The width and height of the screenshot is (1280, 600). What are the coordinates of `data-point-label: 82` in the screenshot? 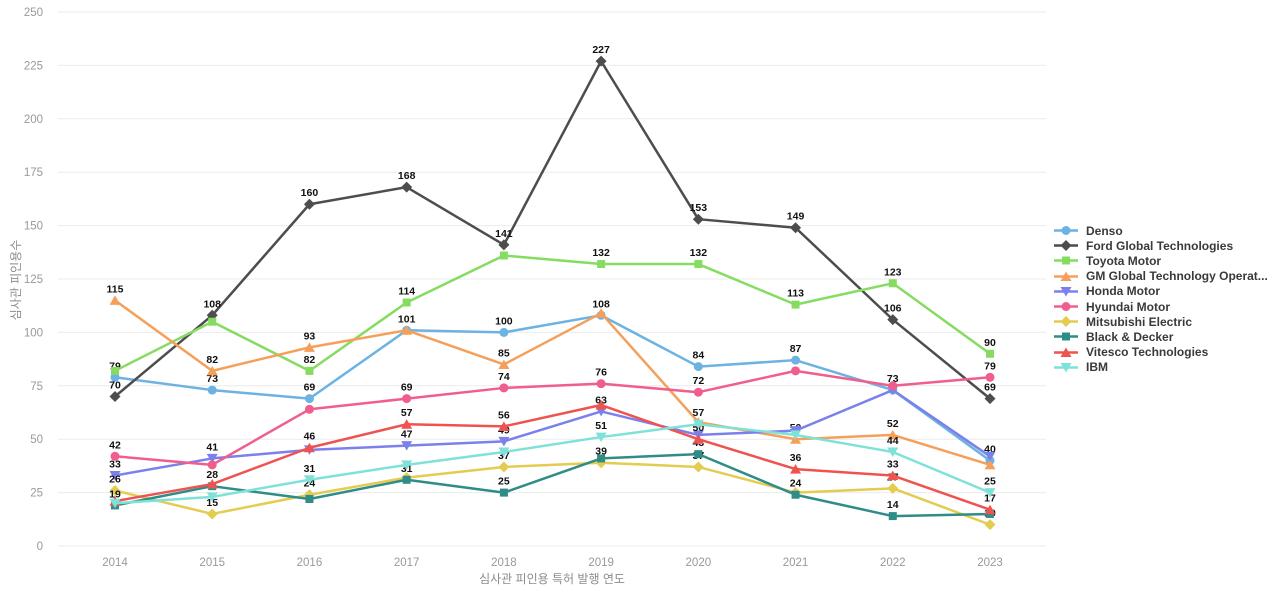 It's located at (212, 360).